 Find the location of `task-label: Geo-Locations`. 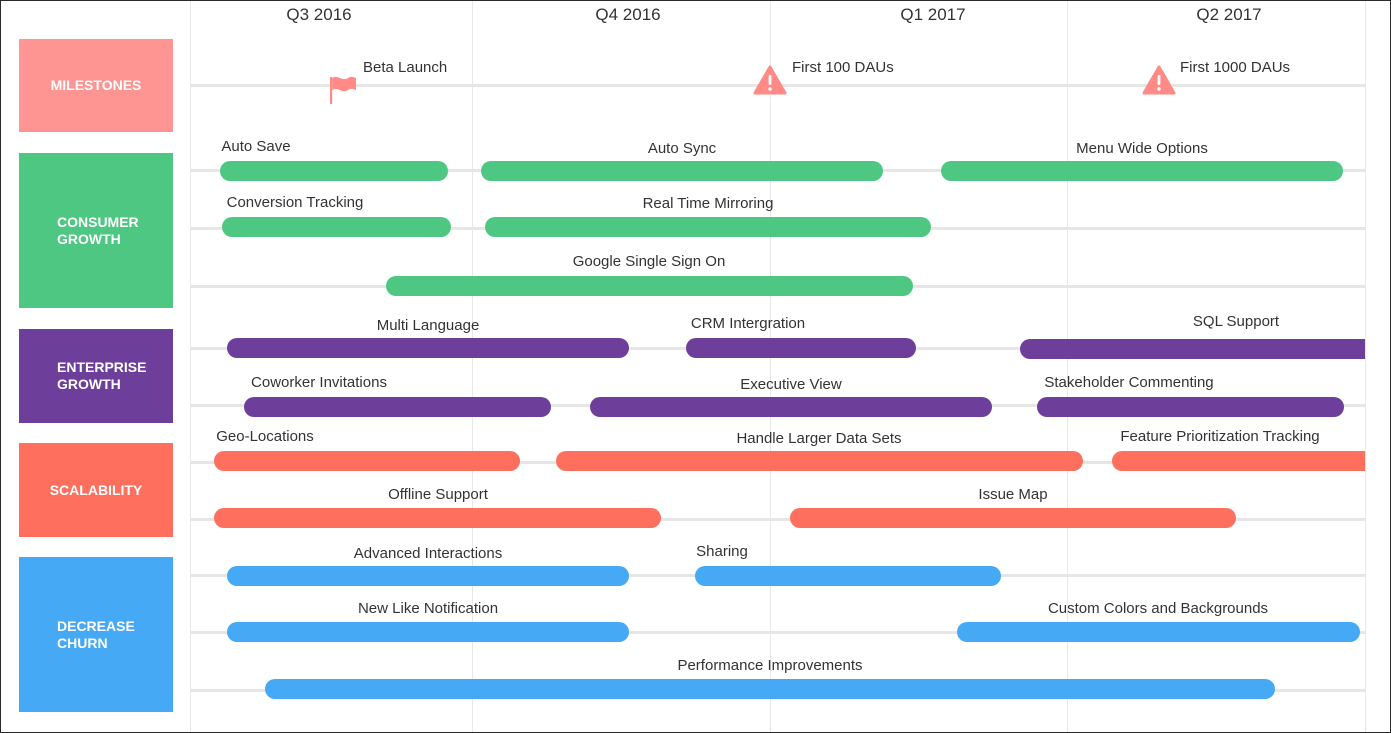

task-label: Geo-Locations is located at coordinates (265, 436).